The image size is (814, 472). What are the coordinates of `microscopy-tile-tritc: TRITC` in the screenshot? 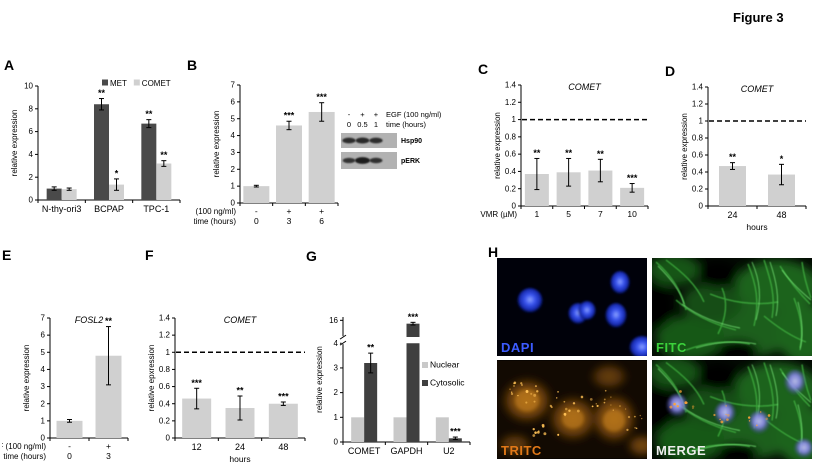 It's located at (572, 409).